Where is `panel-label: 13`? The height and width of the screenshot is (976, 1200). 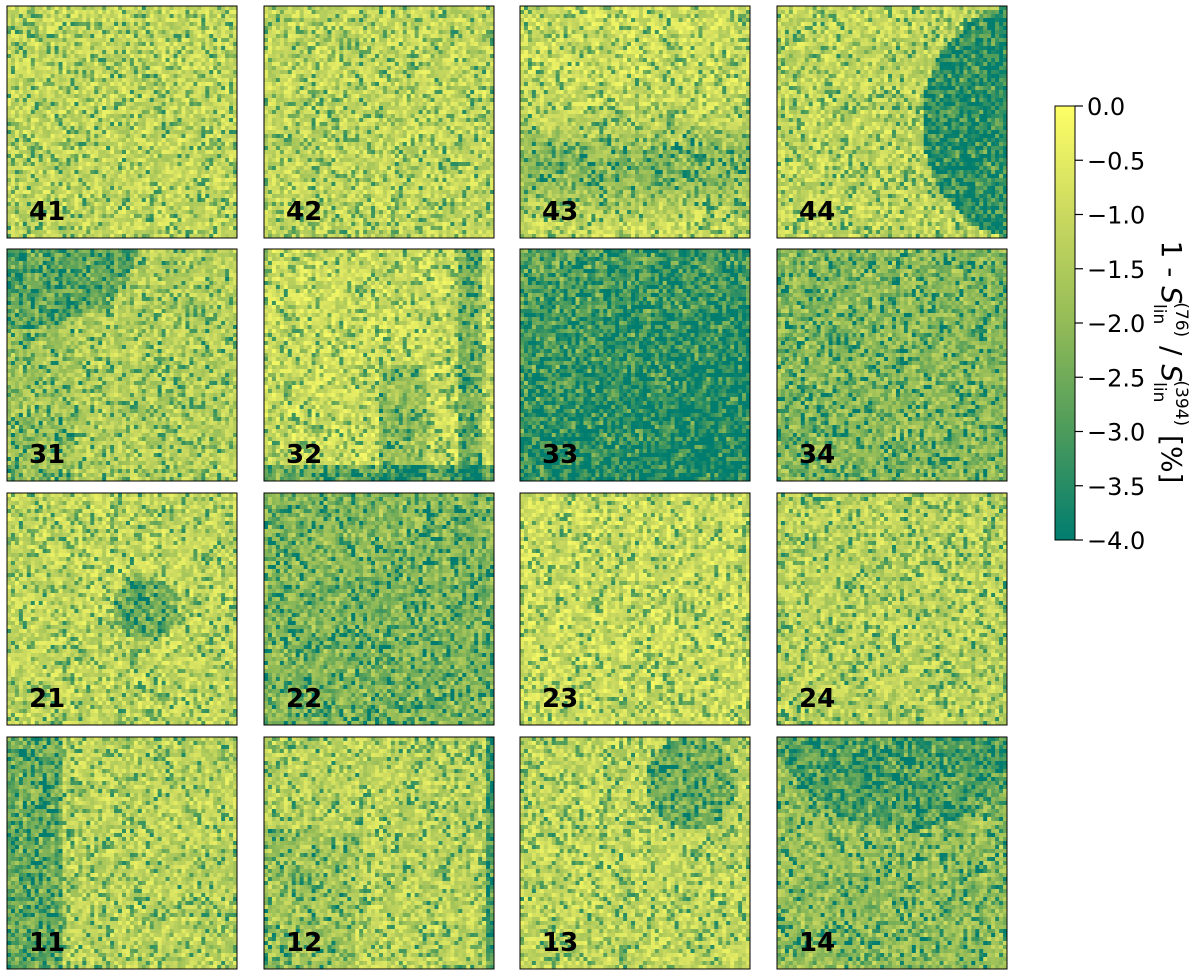 panel-label: 13 is located at coordinates (560, 943).